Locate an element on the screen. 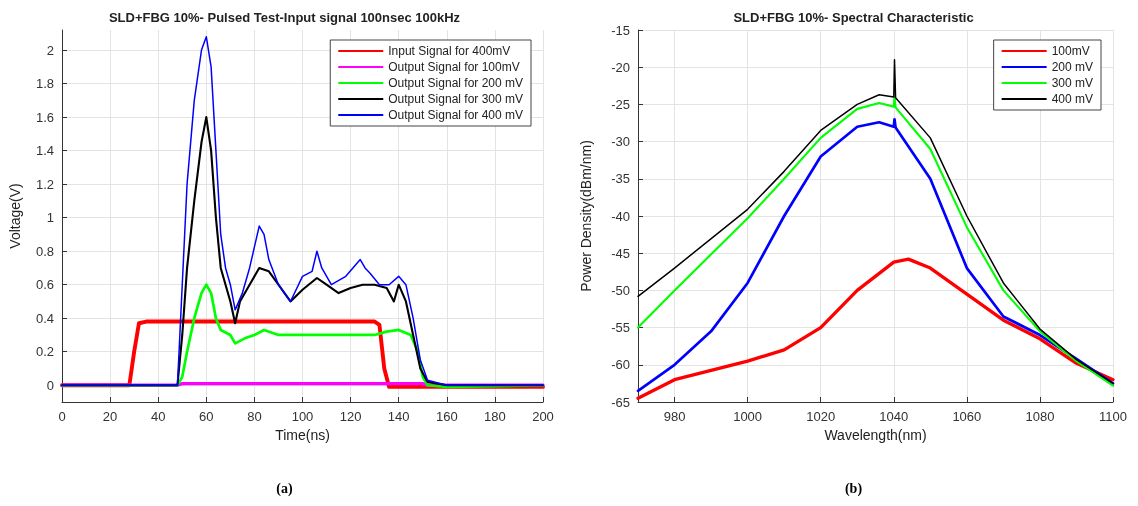  x-tick-label: 80 is located at coordinates (254, 416).